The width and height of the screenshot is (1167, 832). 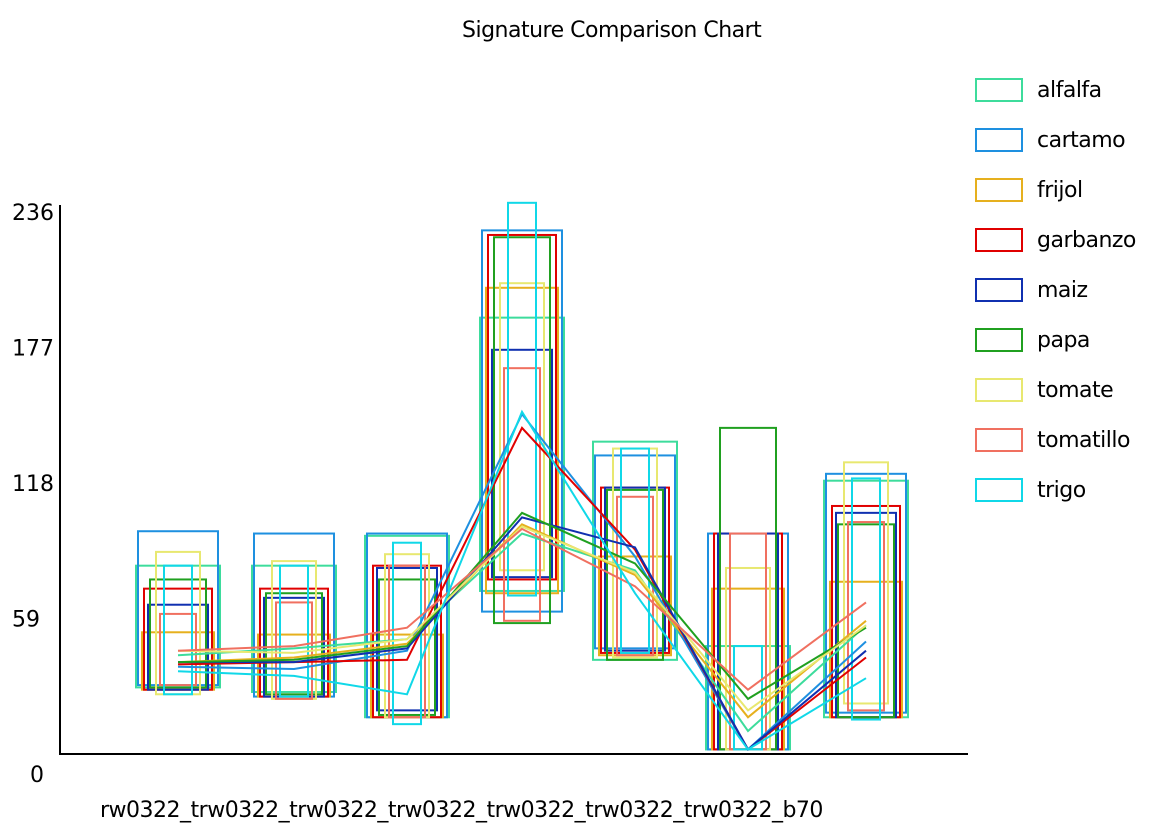 I want to click on y-tick-label: 118, so click(x=33, y=484).